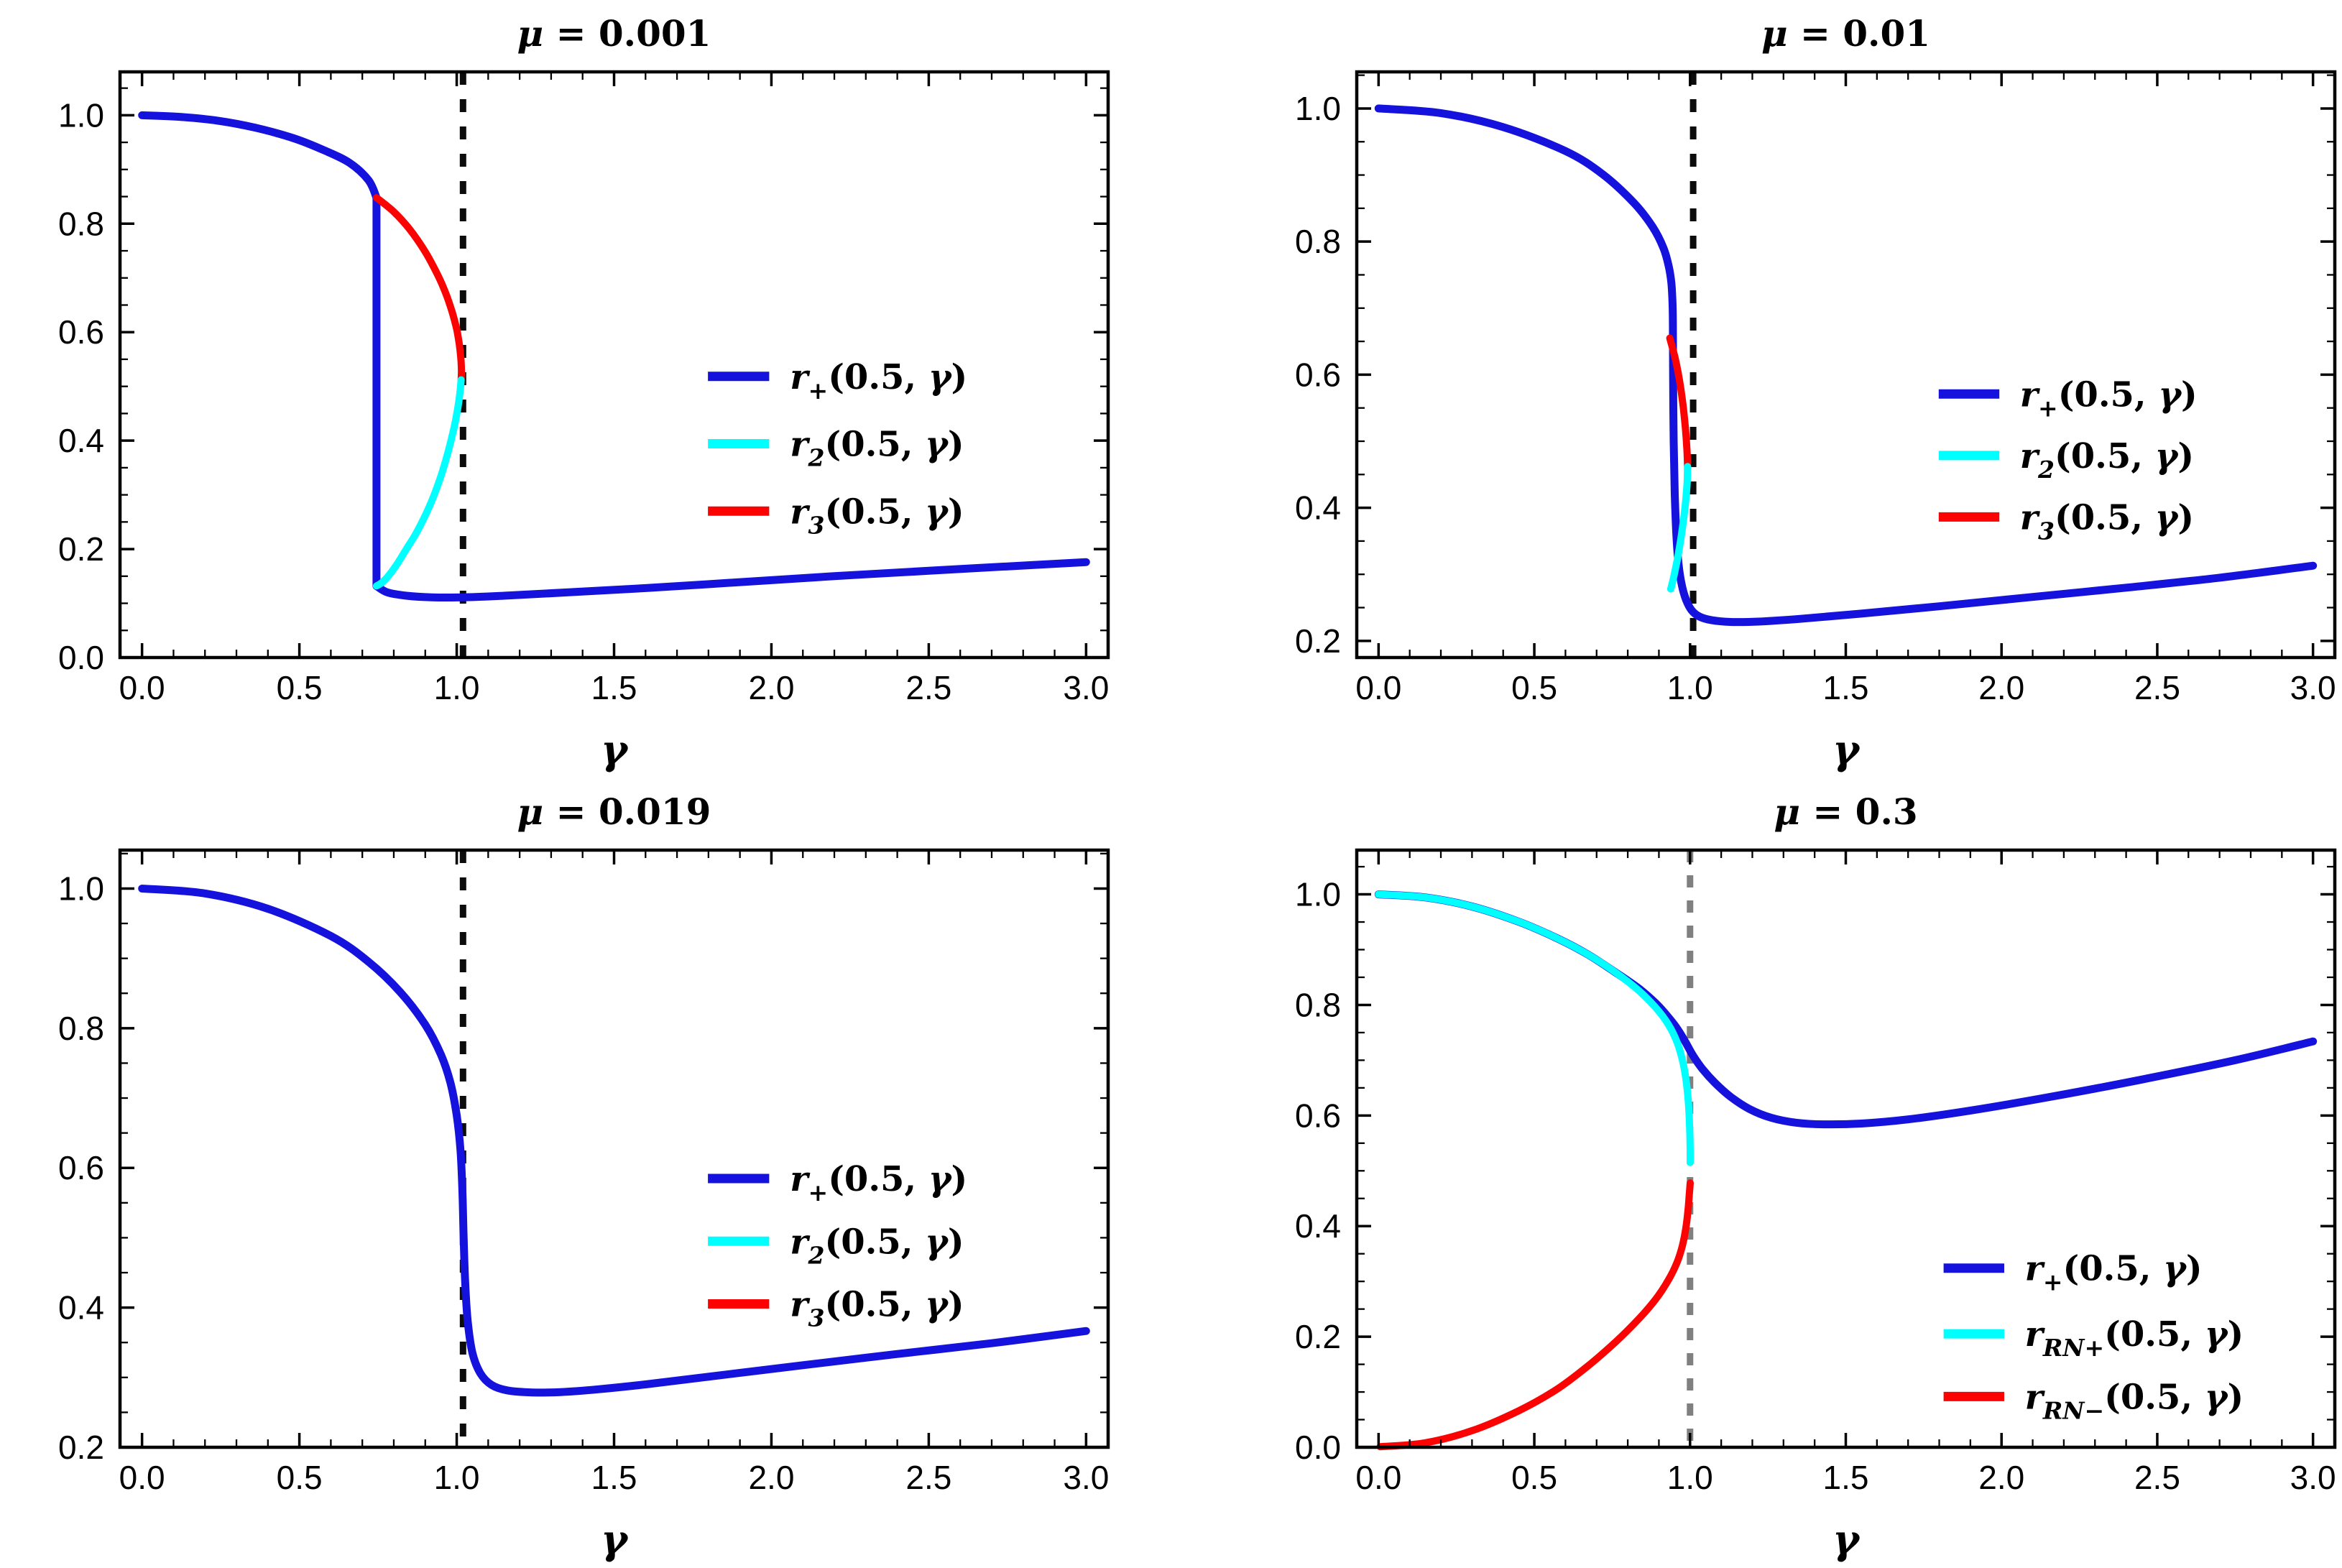 The width and height of the screenshot is (2342, 1568). I want to click on plot-title: μ = 0.019, so click(614, 811).